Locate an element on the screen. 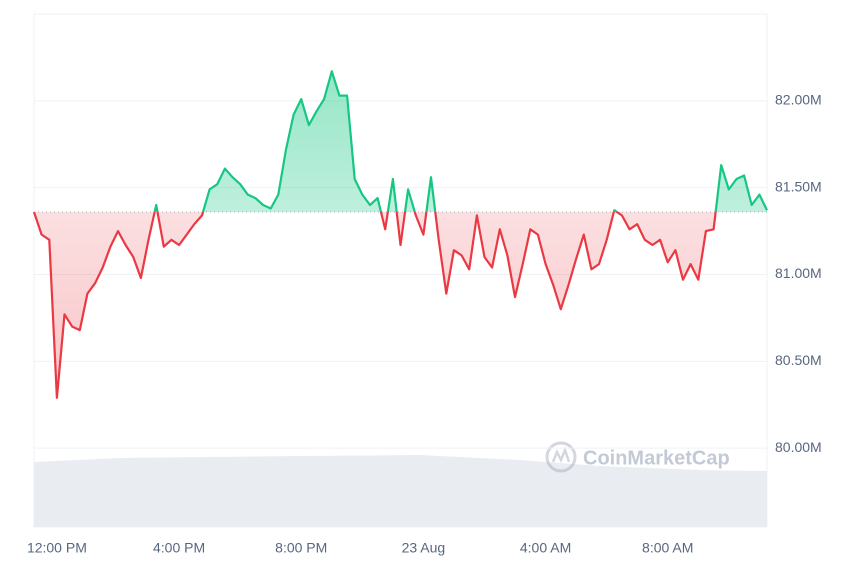 This screenshot has height=578, width=860. y-tick-label: 82.00M is located at coordinates (798, 100).